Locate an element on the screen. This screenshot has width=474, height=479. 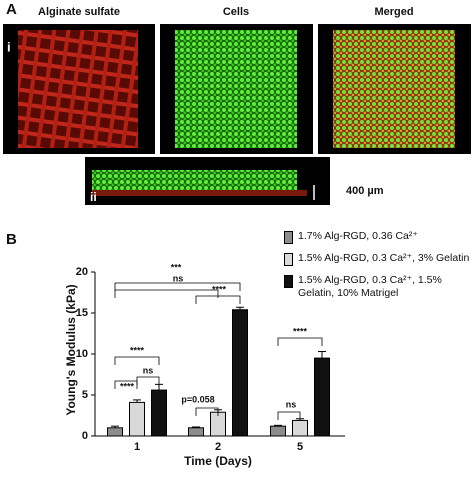
y-tick-label: 10 is located at coordinates (82, 354).